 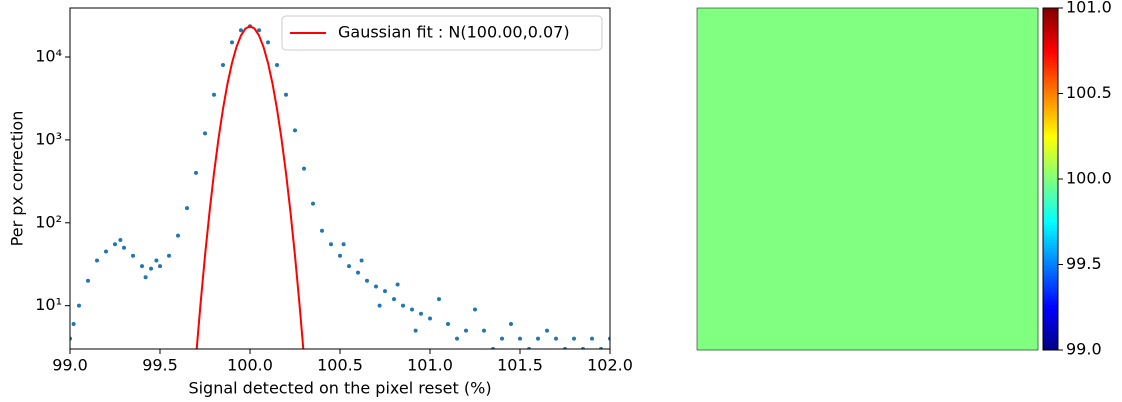 I want to click on x-tick-label: 100.0, so click(x=250, y=365).